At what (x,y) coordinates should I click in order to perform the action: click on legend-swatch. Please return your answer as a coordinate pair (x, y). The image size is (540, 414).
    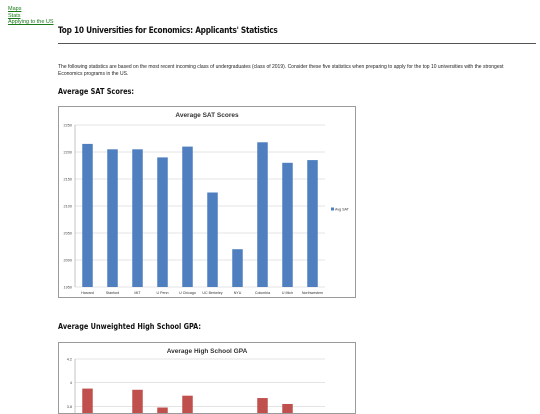
    Looking at the image, I should click on (332, 209).